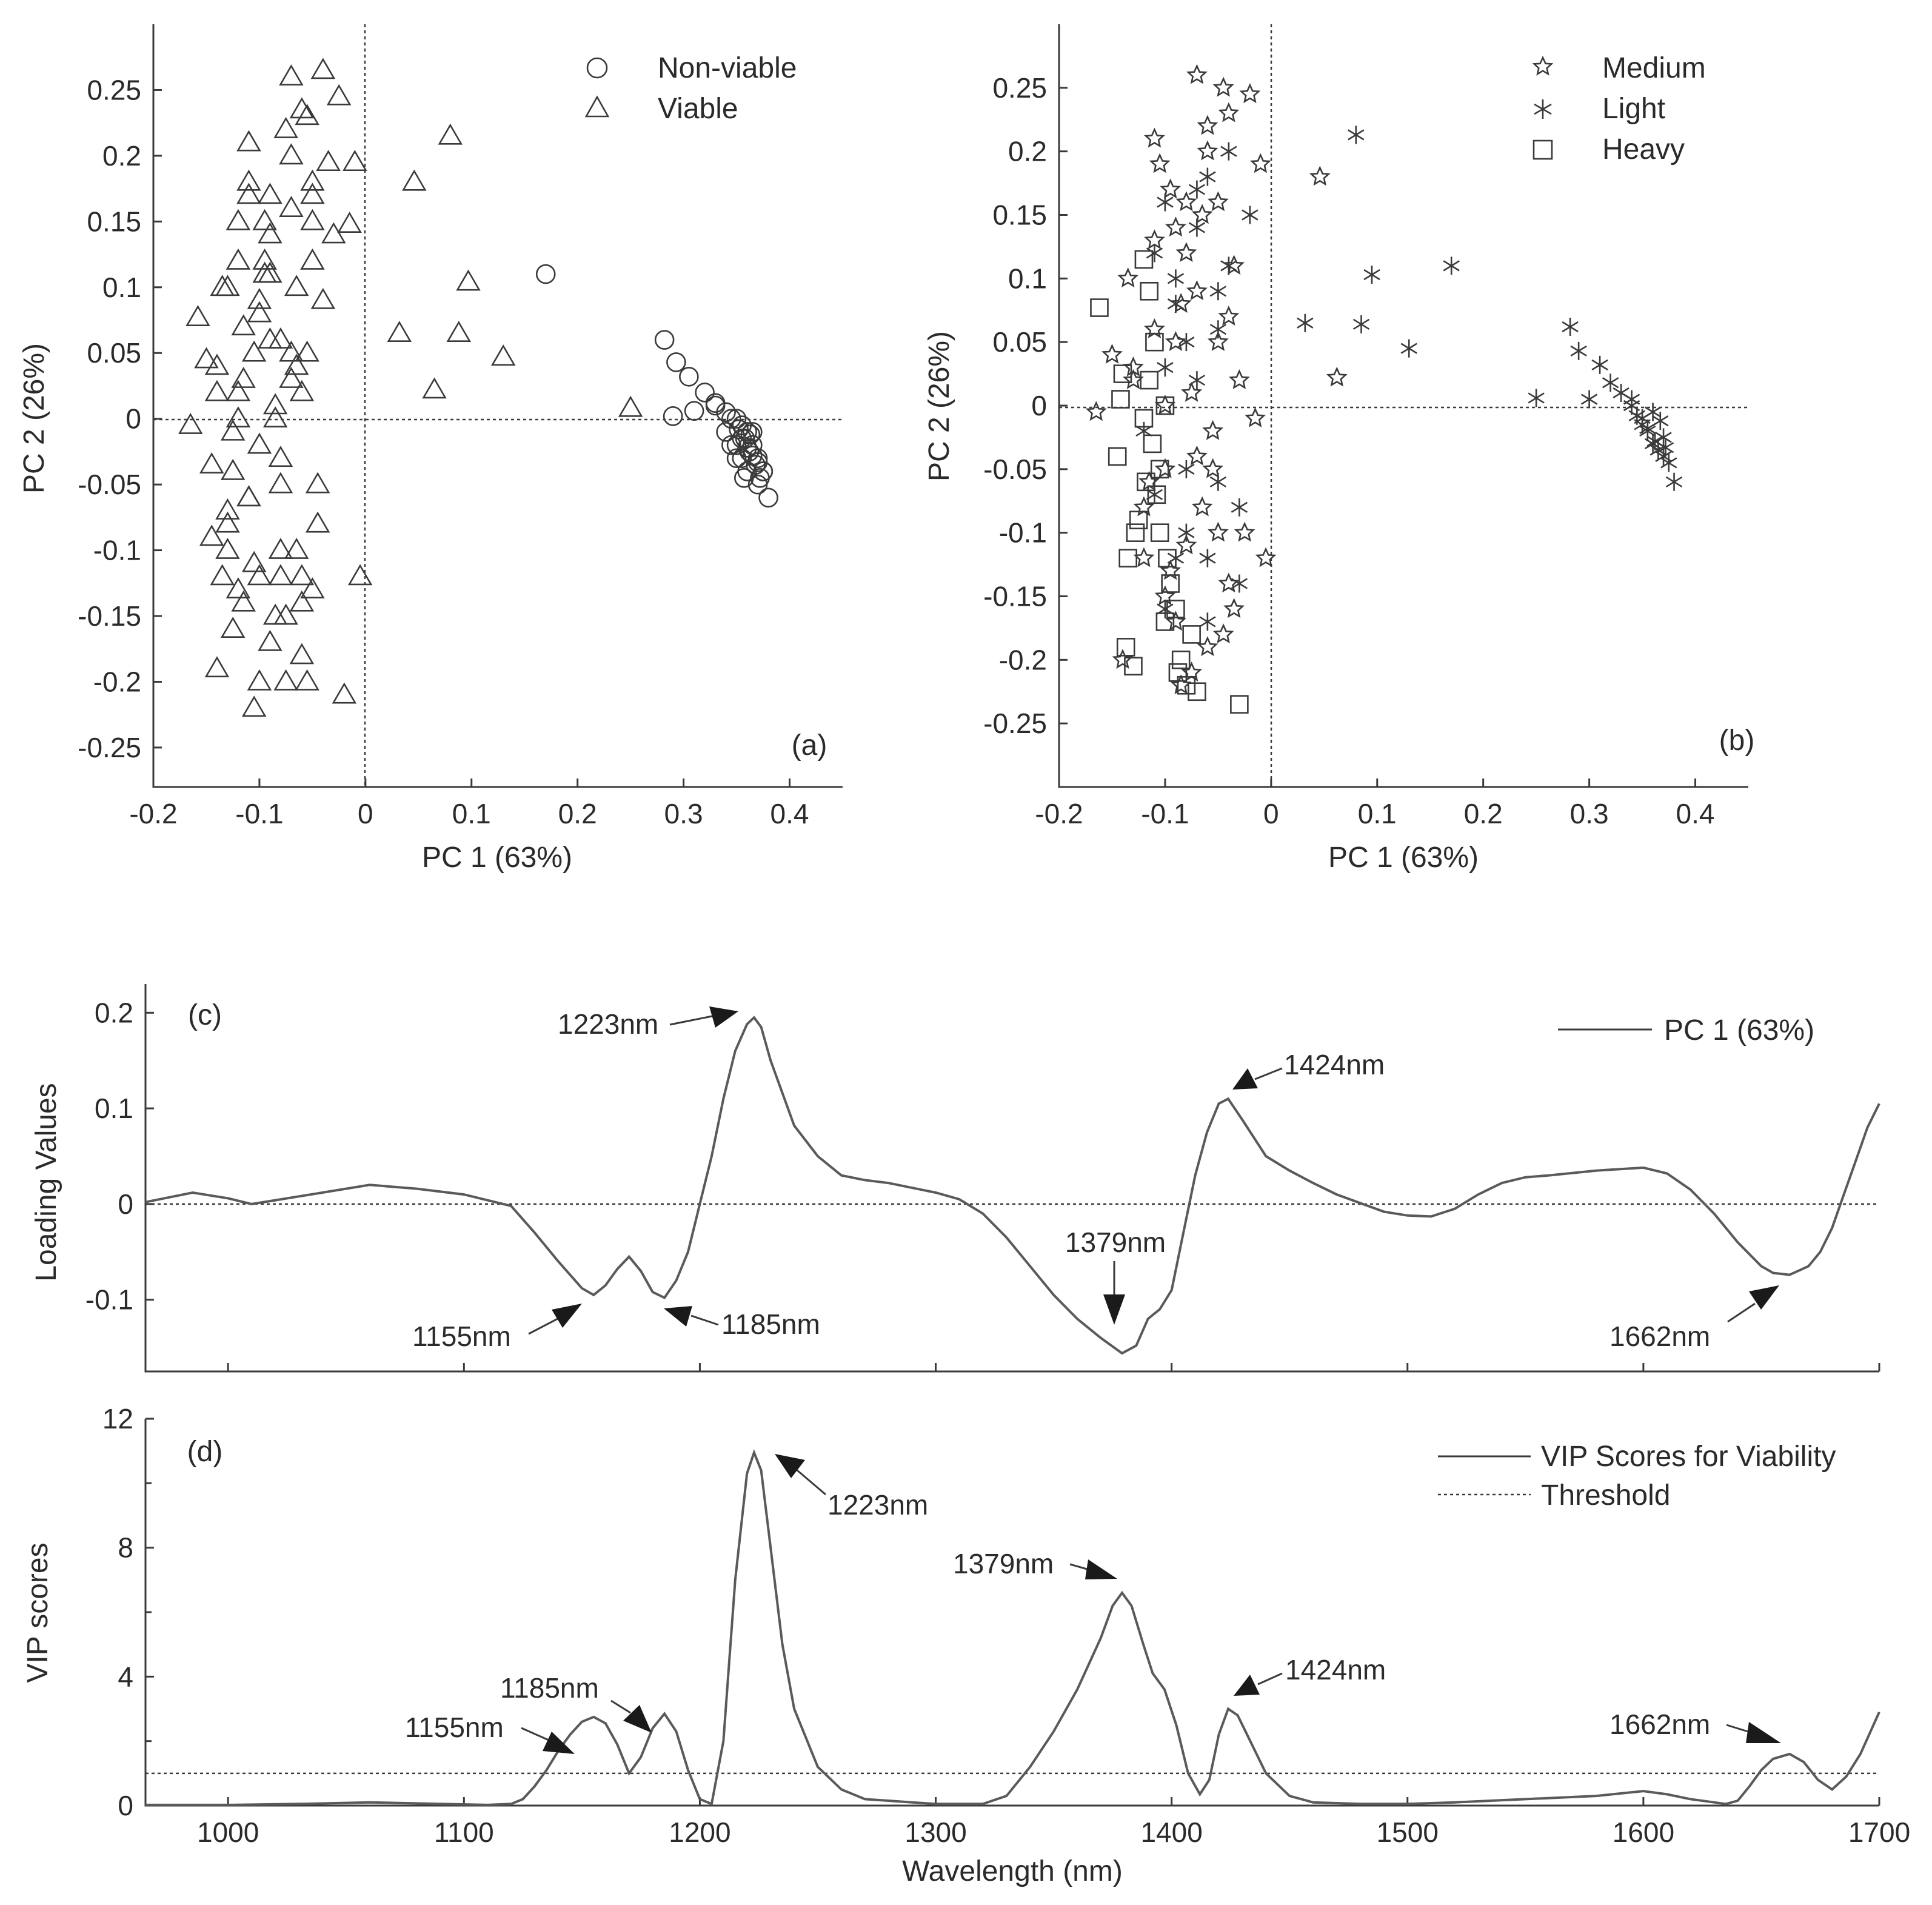 The image size is (1932, 1905). Describe the element at coordinates (559, 1743) in the screenshot. I see `arrow-d-1155-head` at that location.